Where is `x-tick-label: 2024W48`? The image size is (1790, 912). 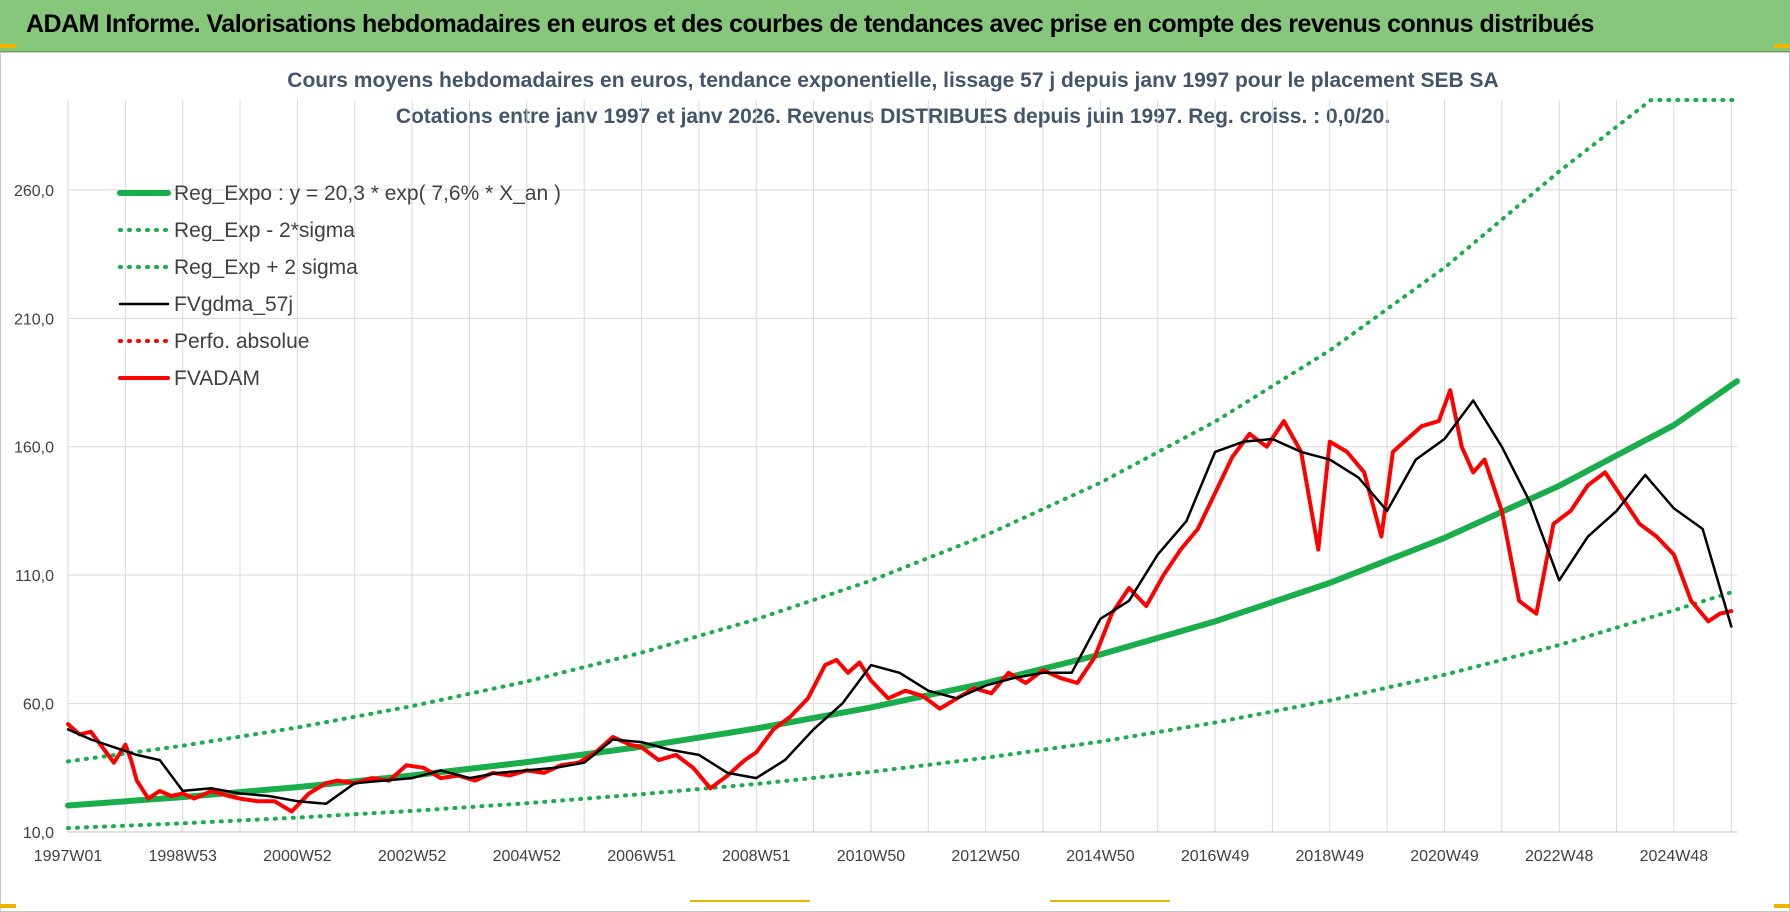 x-tick-label: 2024W48 is located at coordinates (1674, 856).